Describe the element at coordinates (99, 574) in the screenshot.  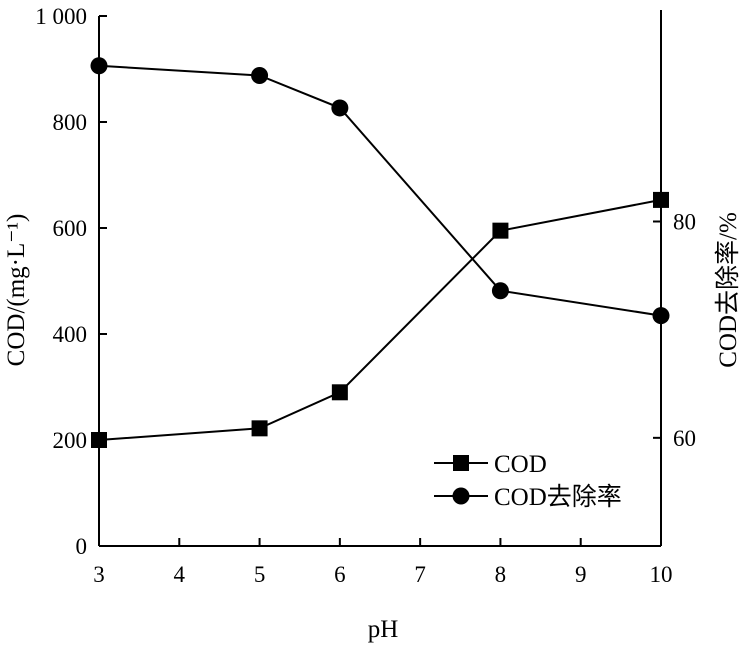
I see `x-tick-label: 3` at that location.